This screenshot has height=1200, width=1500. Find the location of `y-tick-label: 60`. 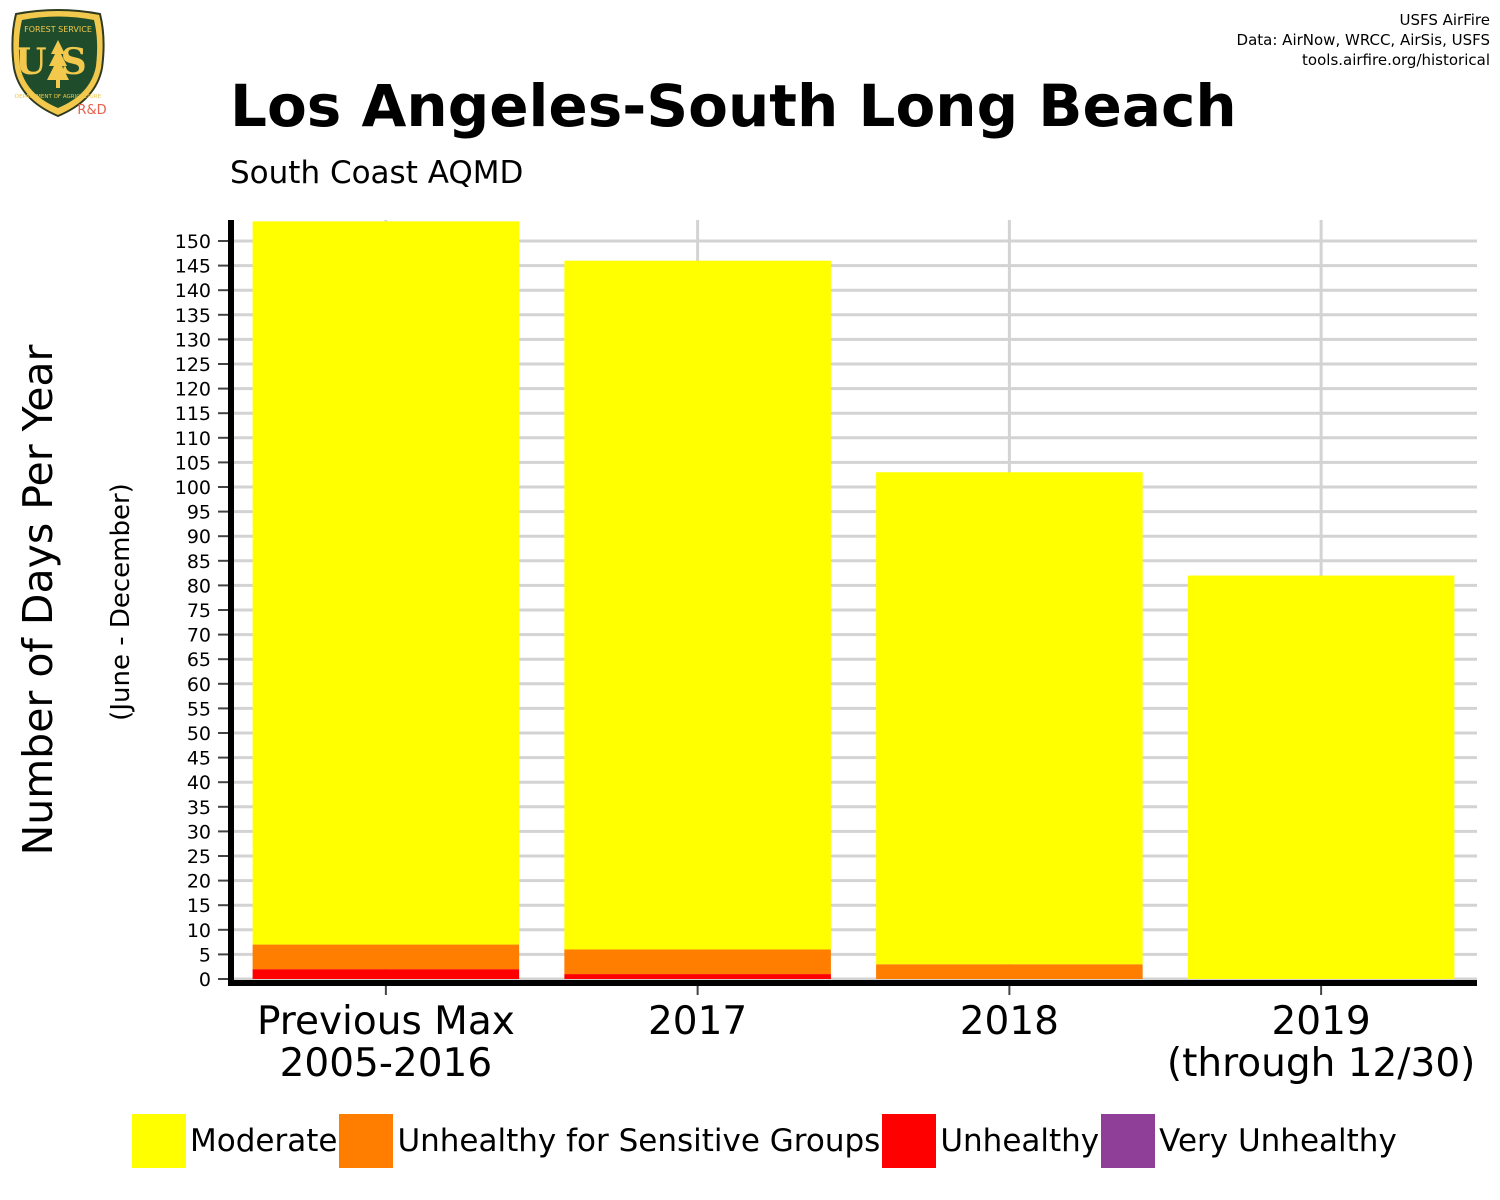

y-tick-label: 60 is located at coordinates (199, 685).